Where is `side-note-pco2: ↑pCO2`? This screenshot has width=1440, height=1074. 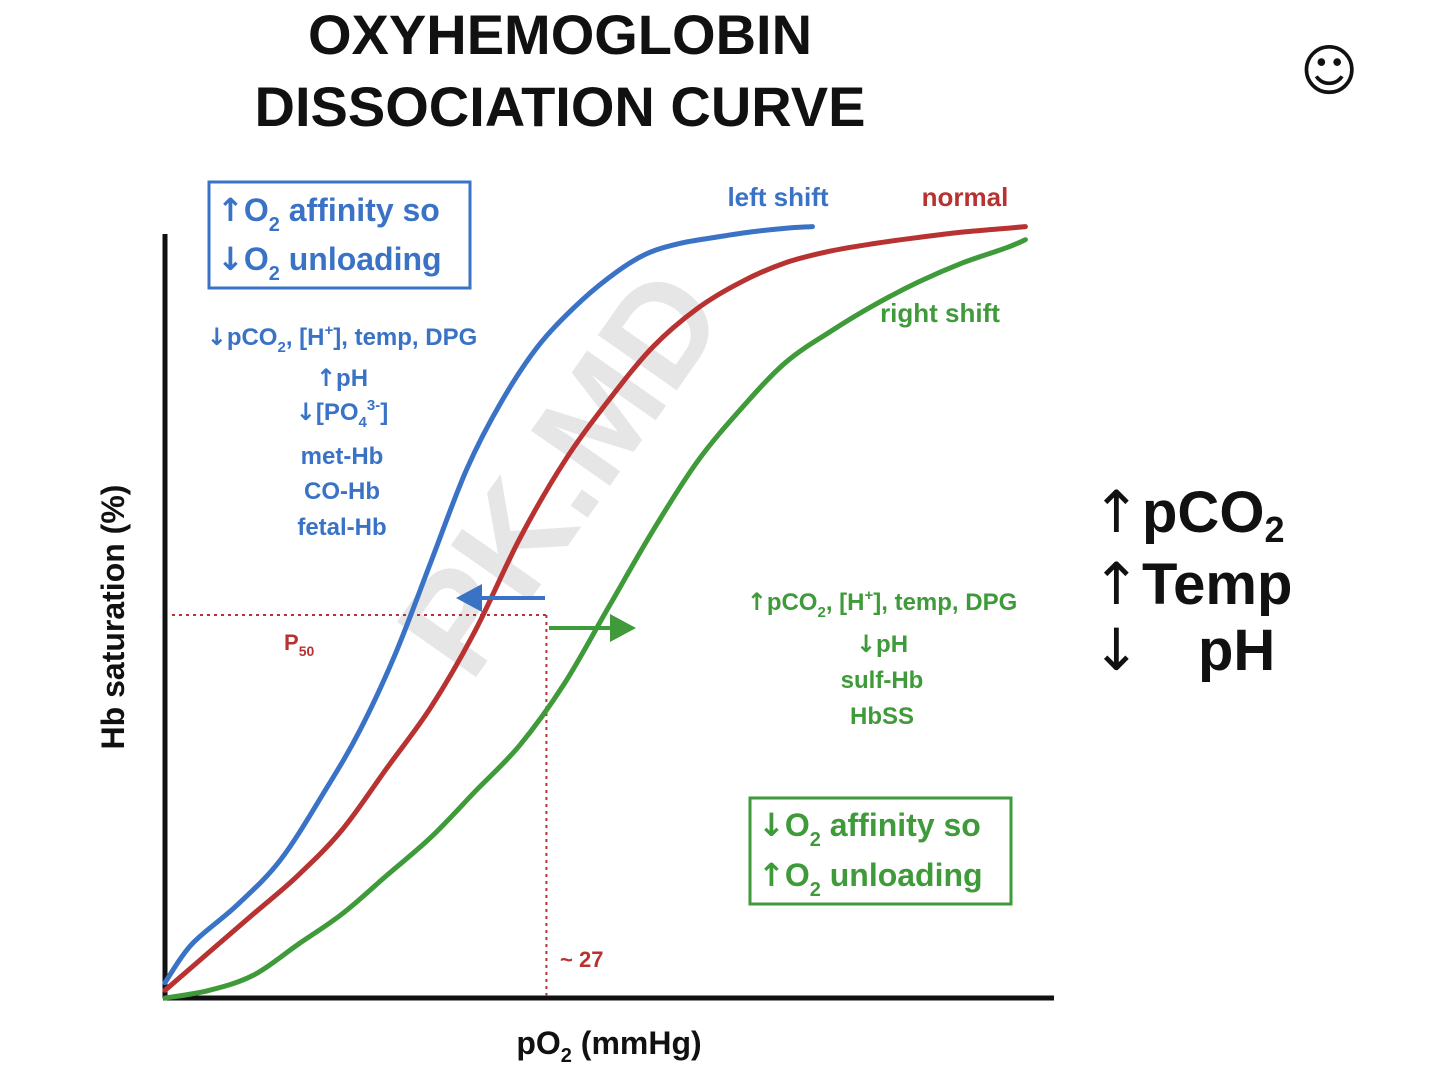 side-note-pco2: ↑pCO2 is located at coordinates (1188, 521).